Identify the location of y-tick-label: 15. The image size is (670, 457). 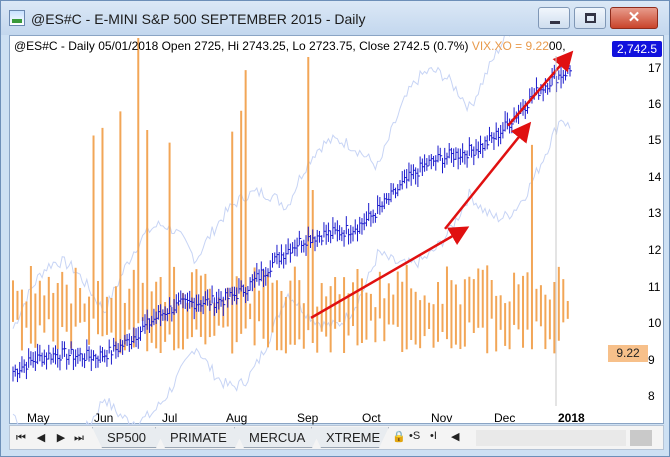
(655, 140).